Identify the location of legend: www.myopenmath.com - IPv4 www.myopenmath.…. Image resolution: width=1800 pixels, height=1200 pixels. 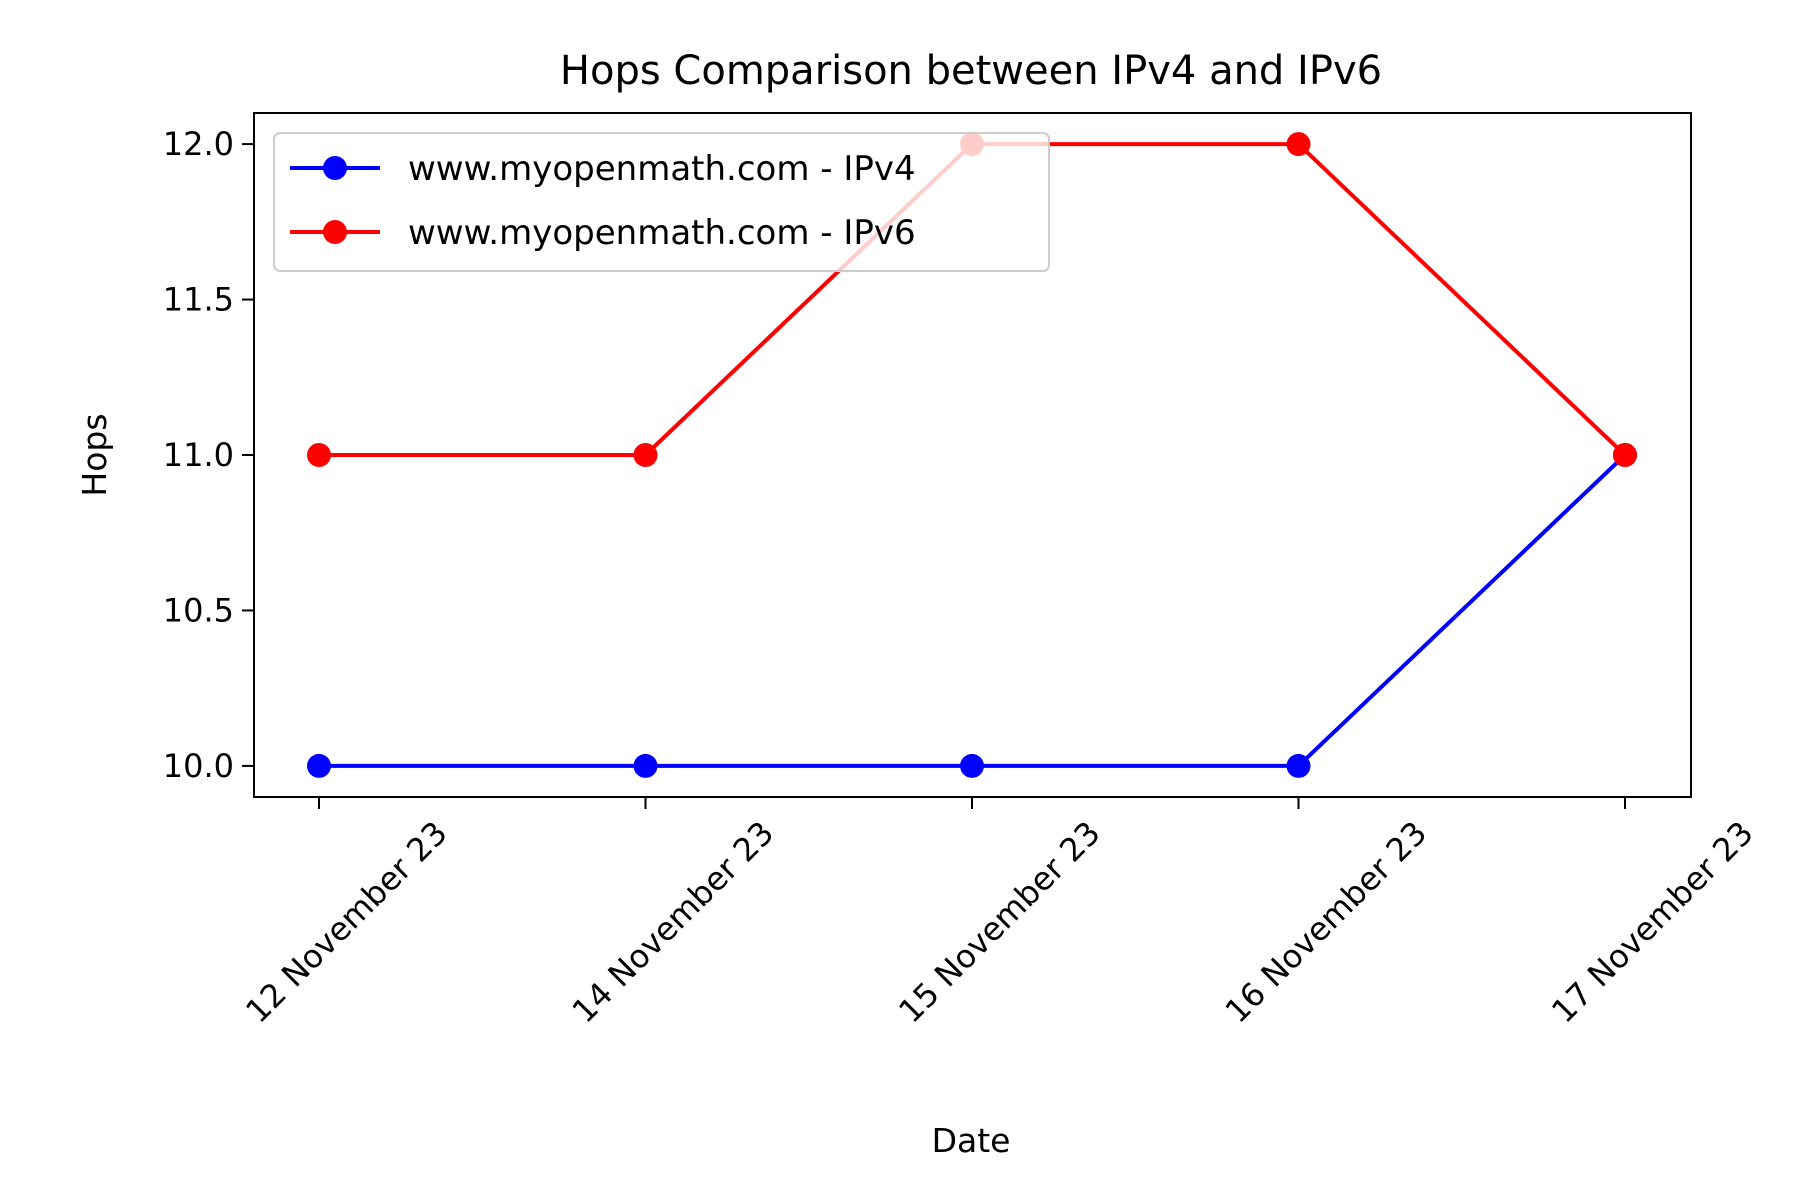
(661, 202).